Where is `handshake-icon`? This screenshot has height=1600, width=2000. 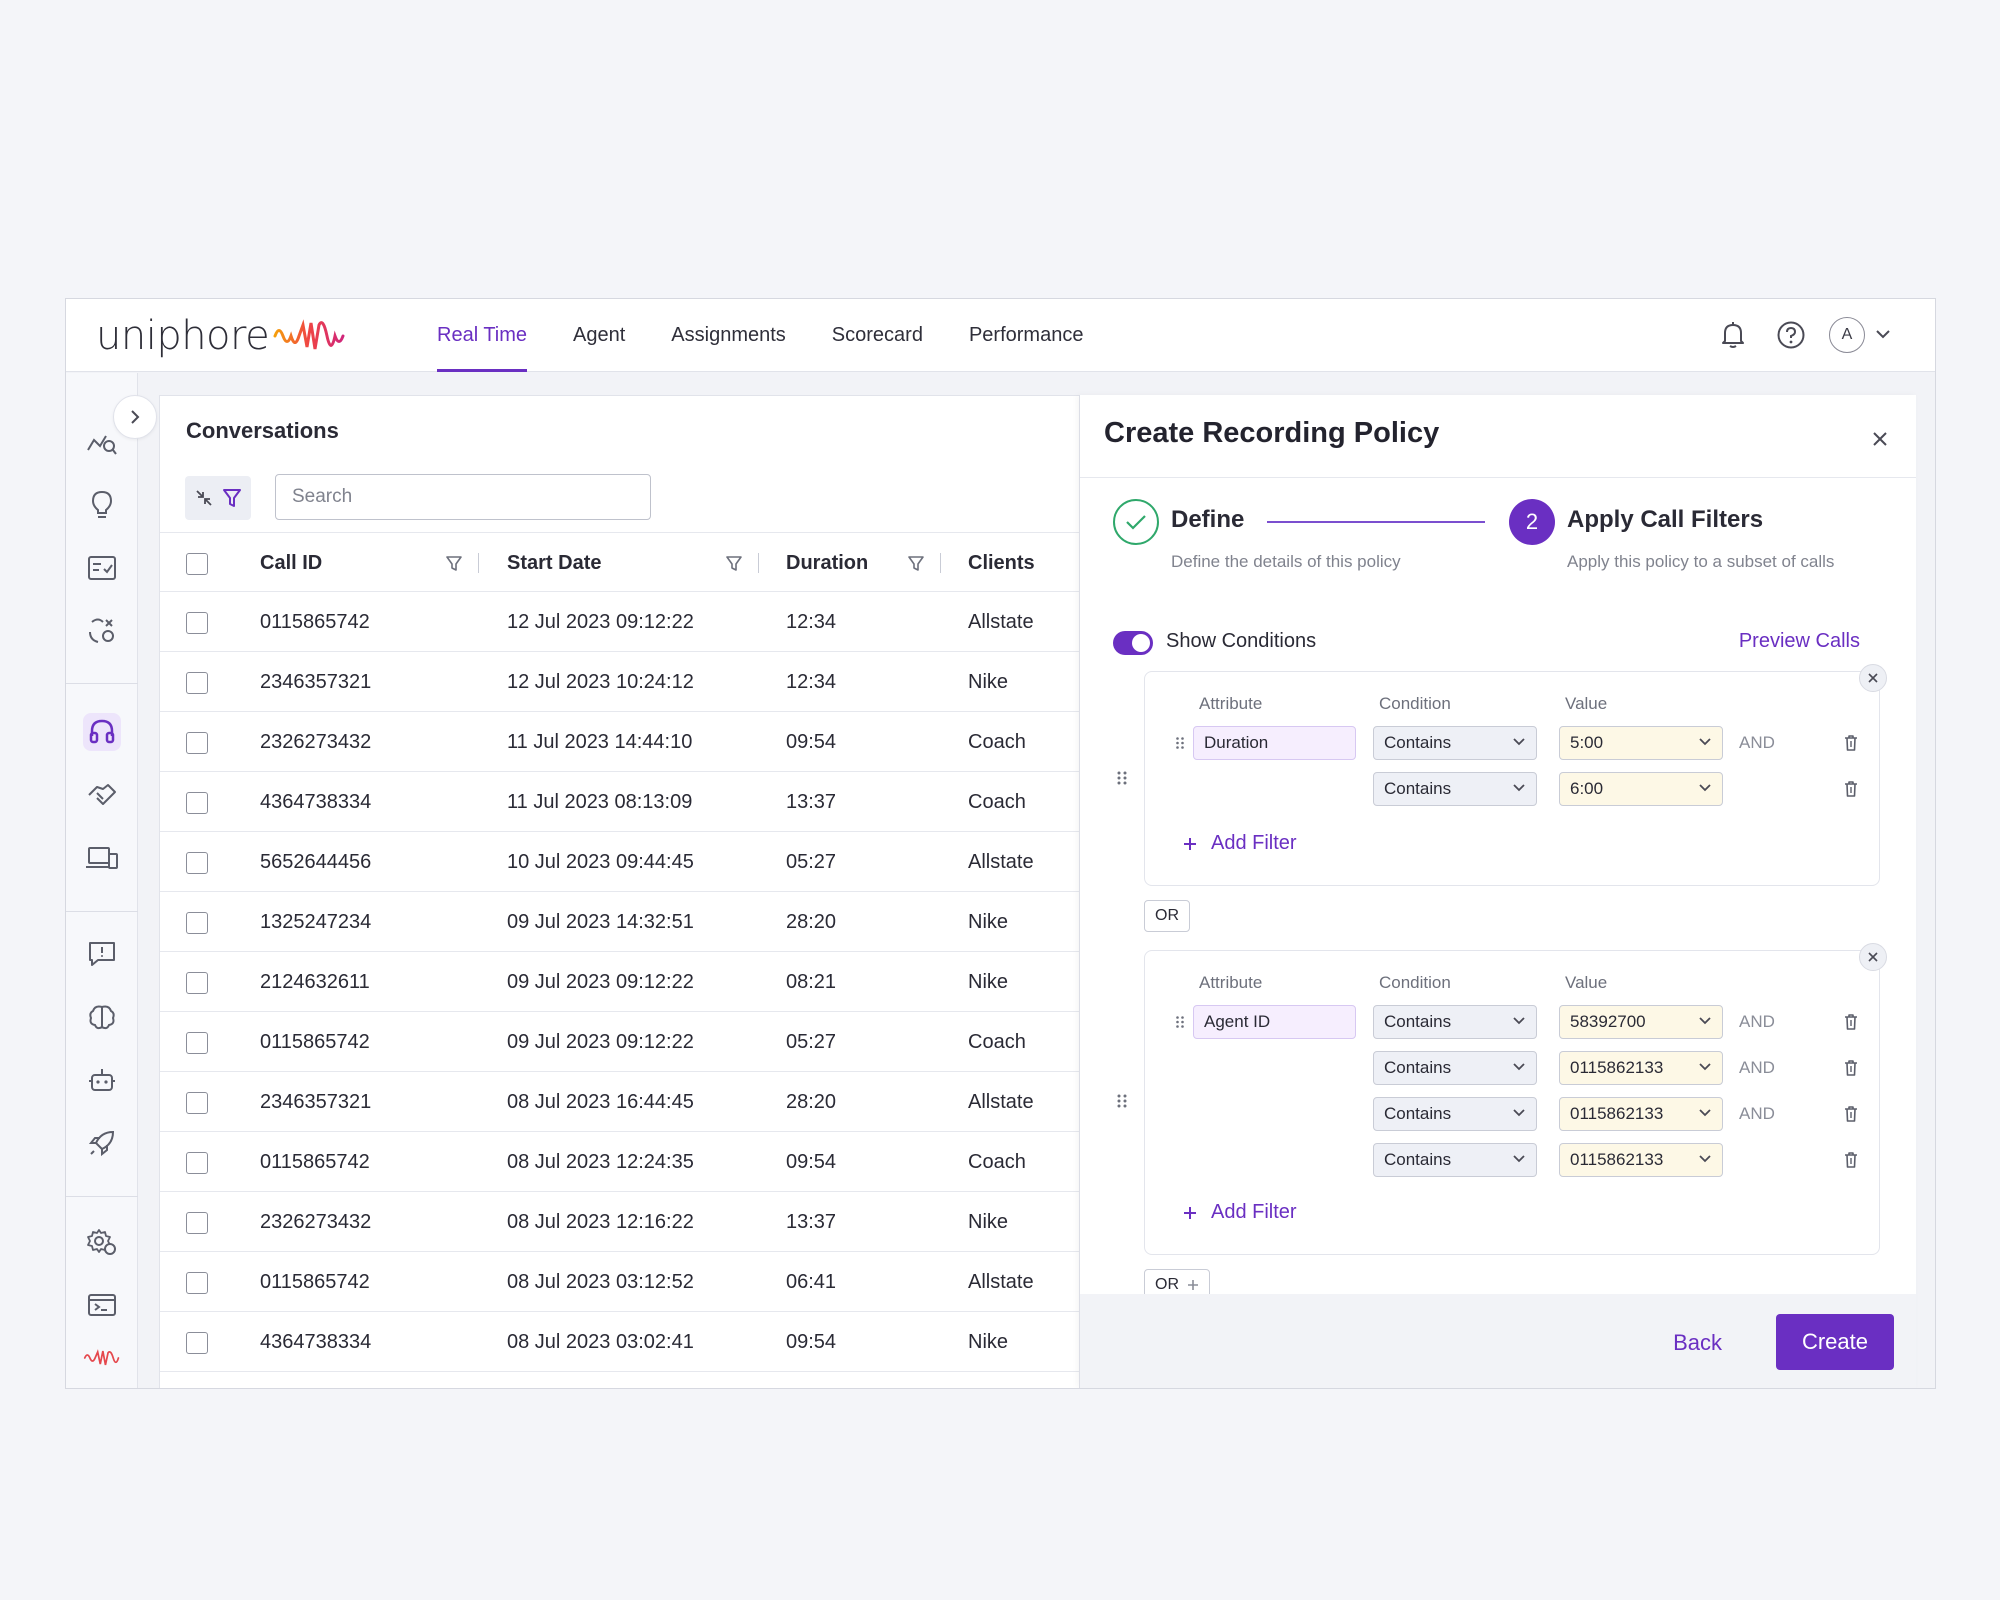
handshake-icon is located at coordinates (102, 795).